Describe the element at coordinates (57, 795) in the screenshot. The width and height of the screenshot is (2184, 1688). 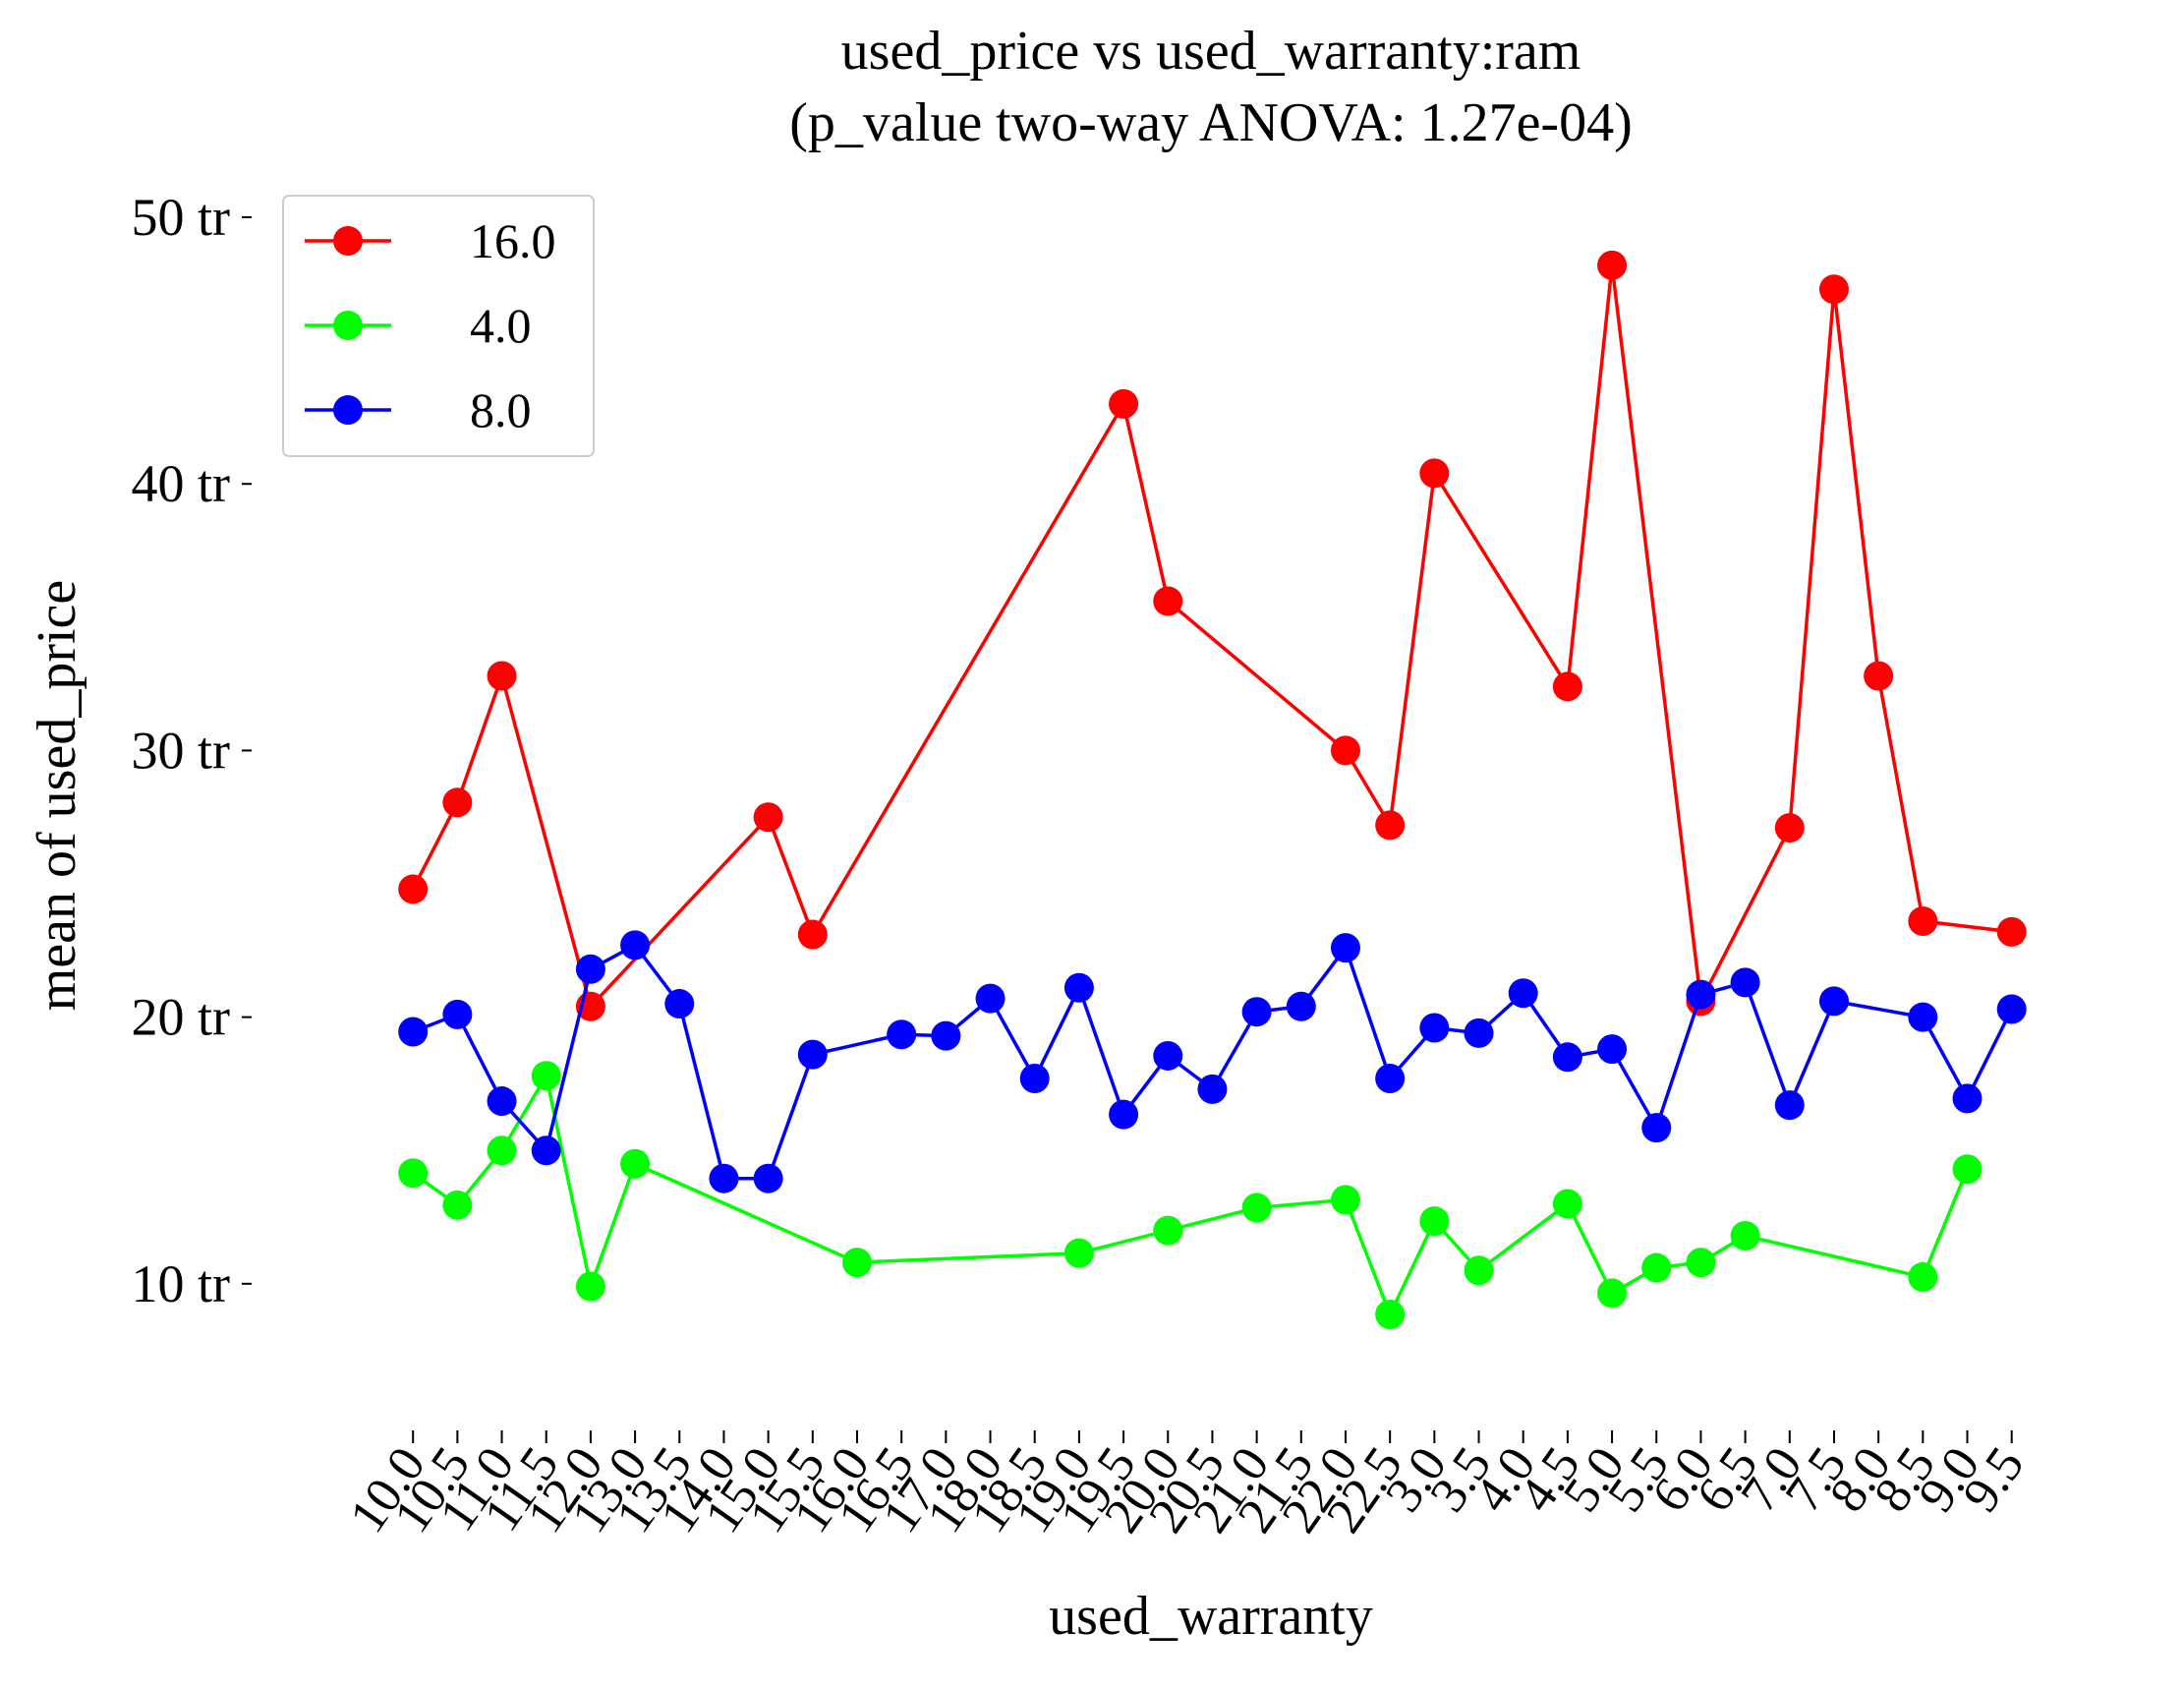
I see `y-axis-label: mean of used_price` at that location.